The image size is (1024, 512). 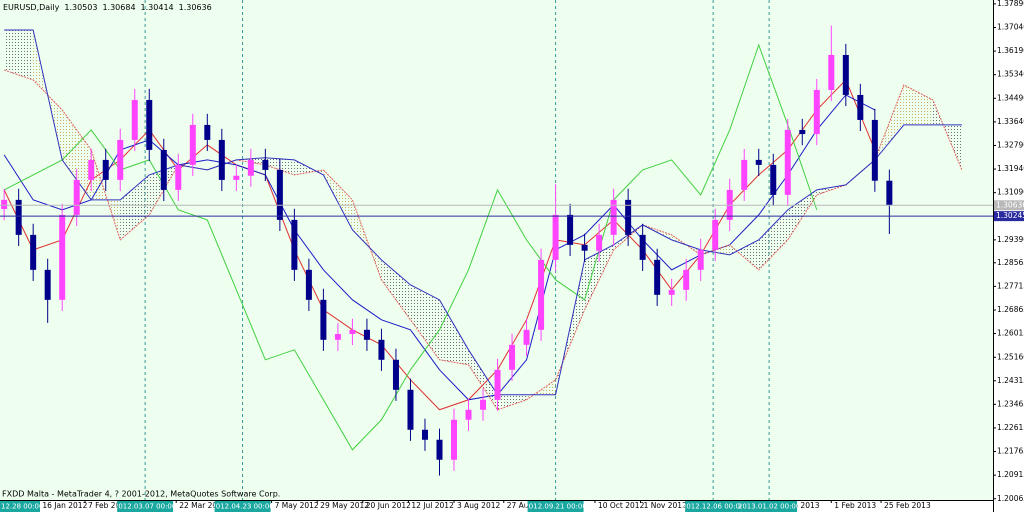 What do you see at coordinates (1010, 356) in the screenshot?
I see `y-tick-label: 1.25160` at bounding box center [1010, 356].